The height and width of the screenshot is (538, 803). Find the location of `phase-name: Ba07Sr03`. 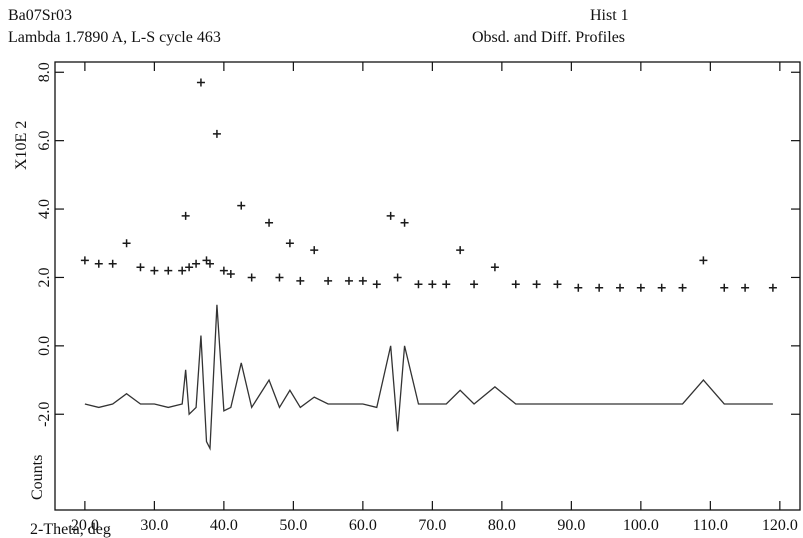

phase-name: Ba07Sr03 is located at coordinates (40, 15).